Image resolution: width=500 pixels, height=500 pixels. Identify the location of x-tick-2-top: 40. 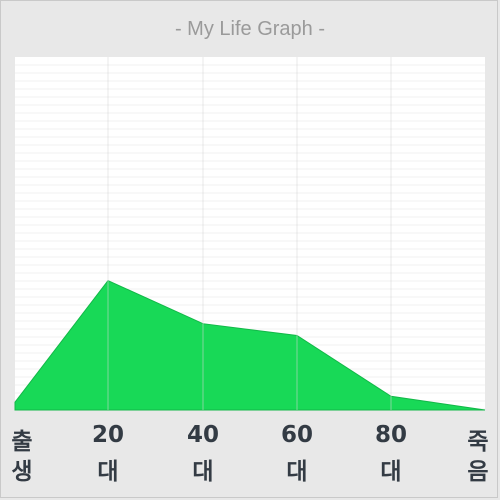
(202, 435).